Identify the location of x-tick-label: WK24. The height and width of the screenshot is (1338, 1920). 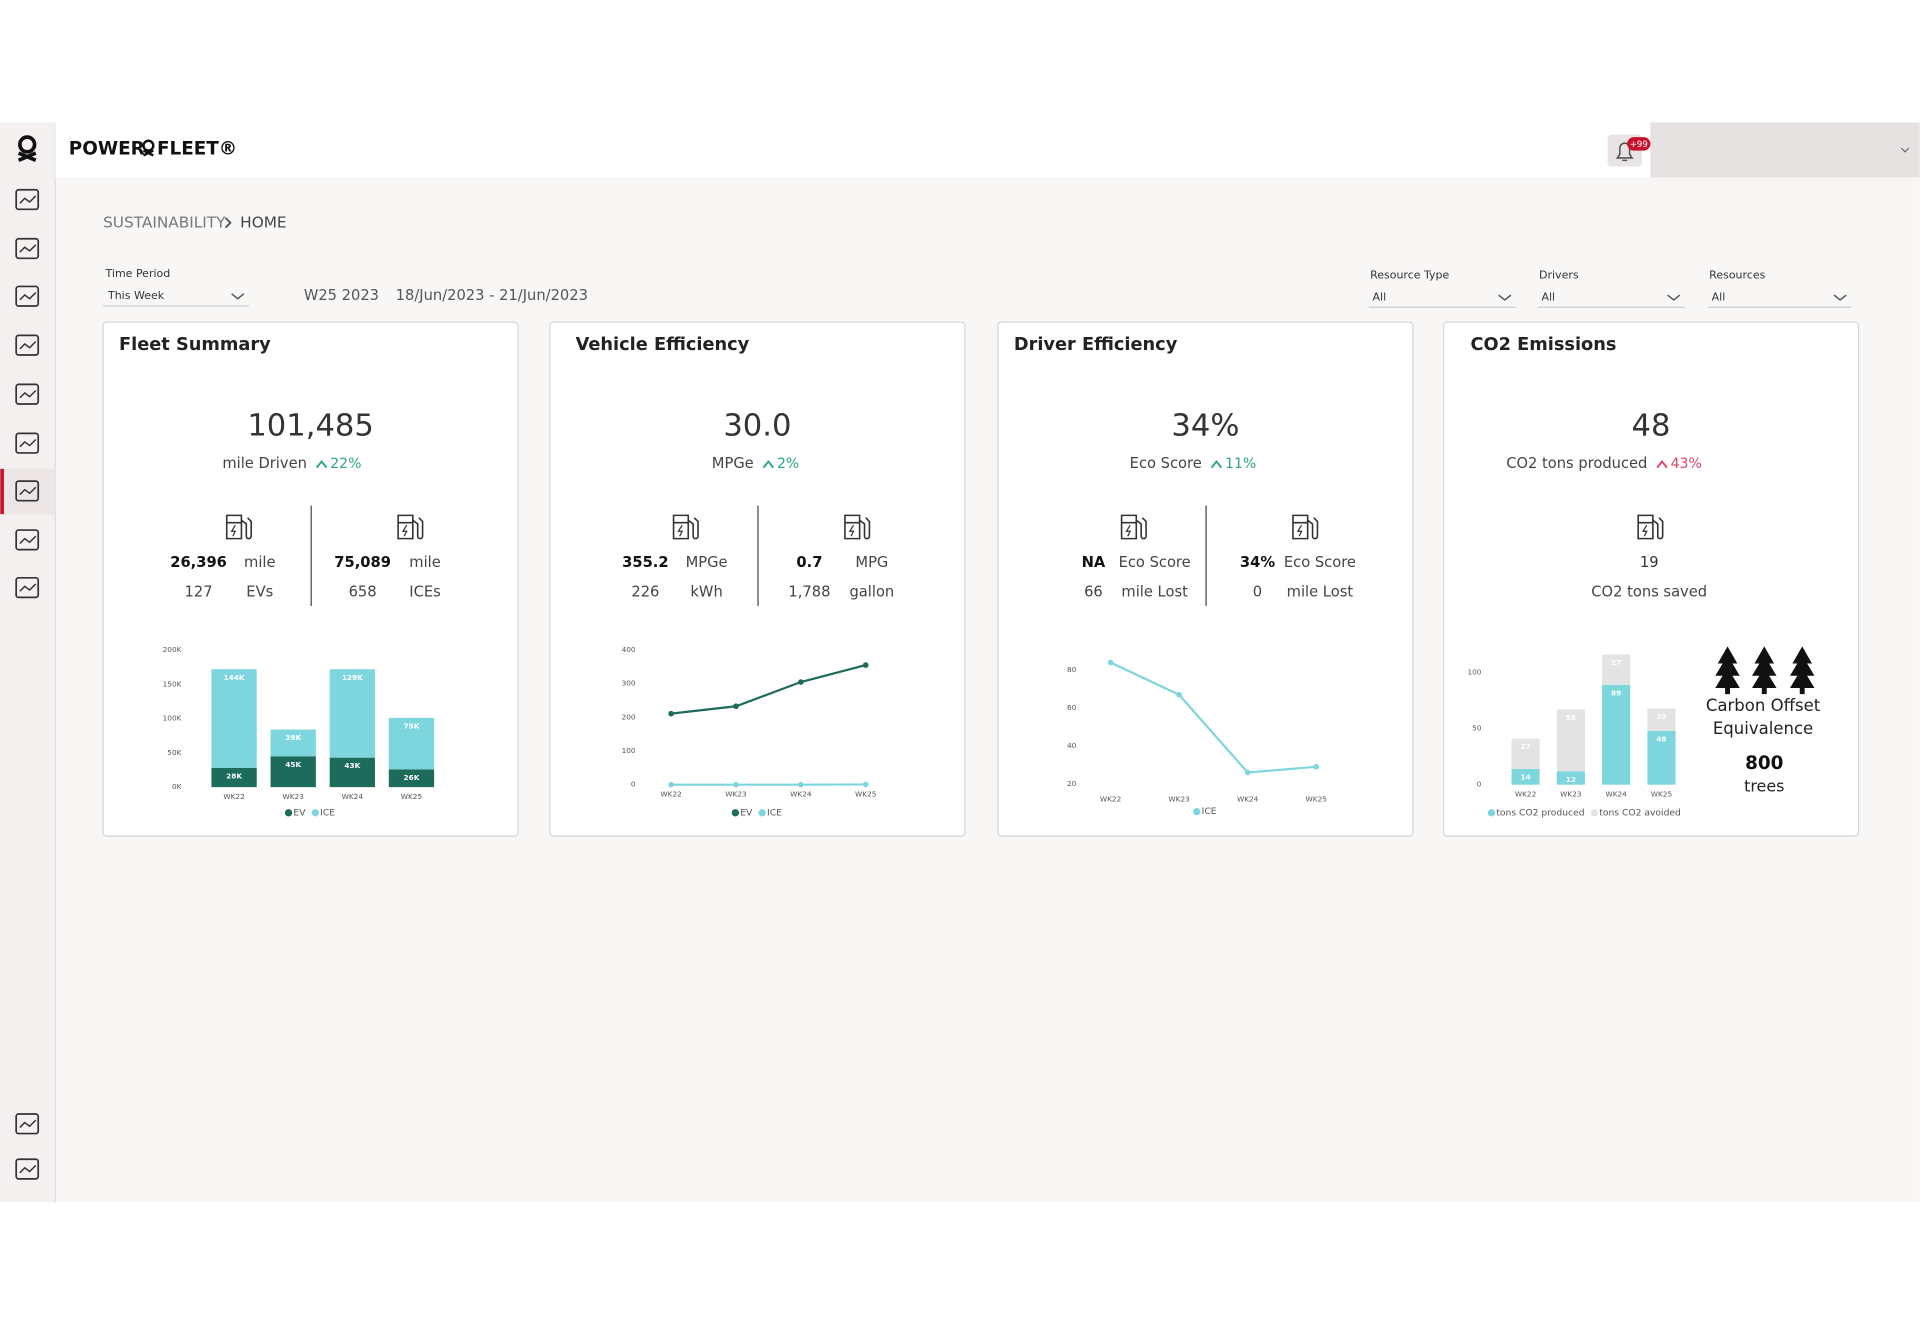
(1616, 793).